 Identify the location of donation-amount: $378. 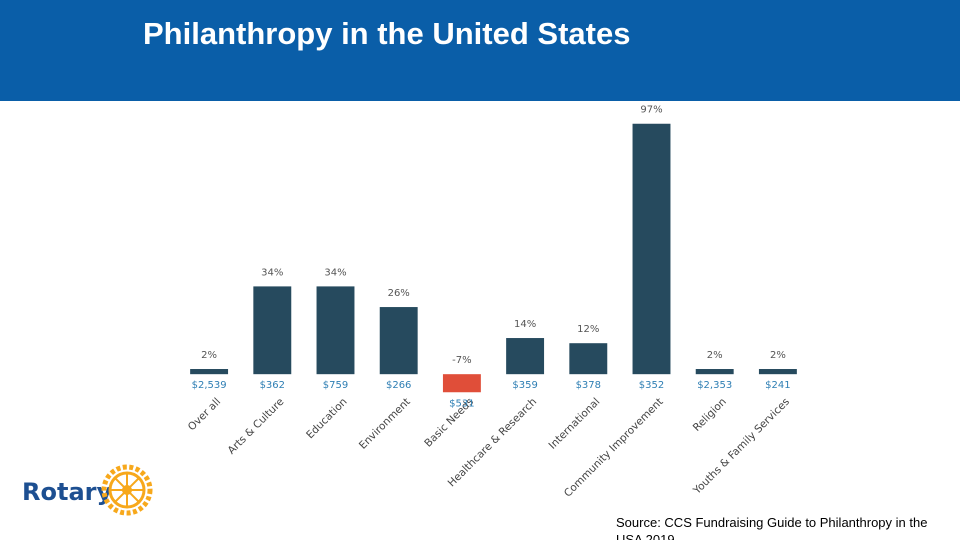
(588, 385).